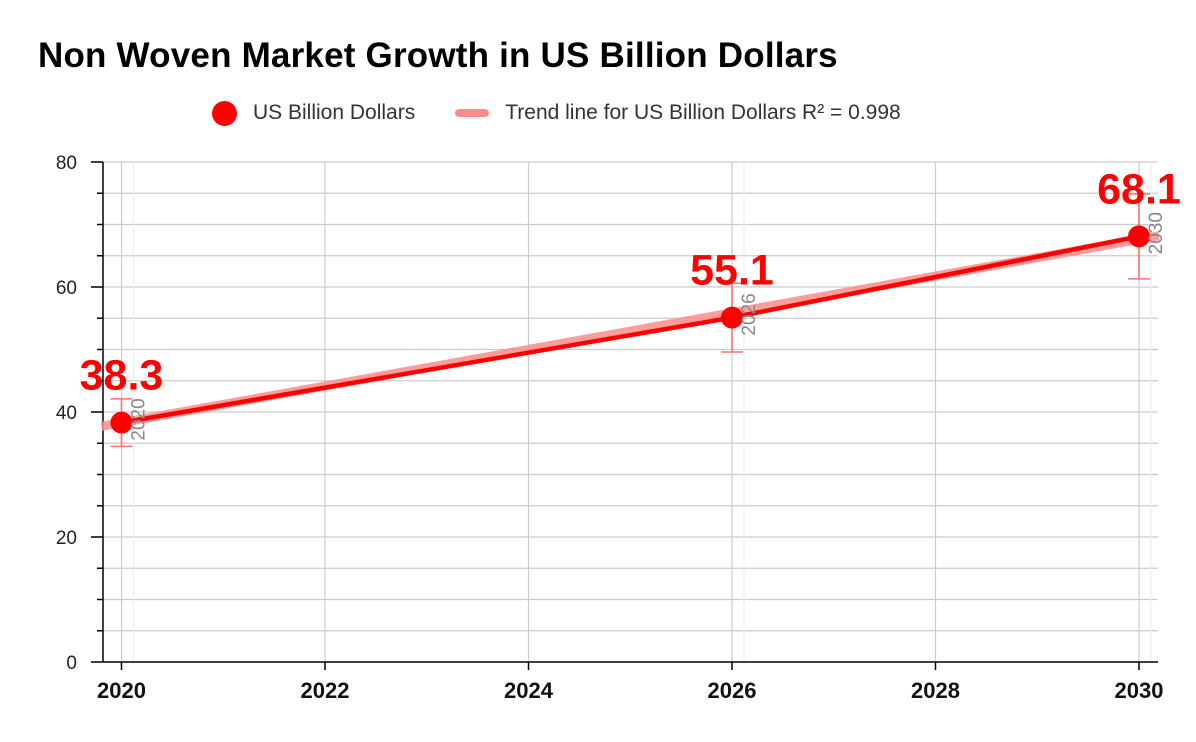 The image size is (1196, 742). What do you see at coordinates (472, 113) in the screenshot?
I see `legend-marker-trendline` at bounding box center [472, 113].